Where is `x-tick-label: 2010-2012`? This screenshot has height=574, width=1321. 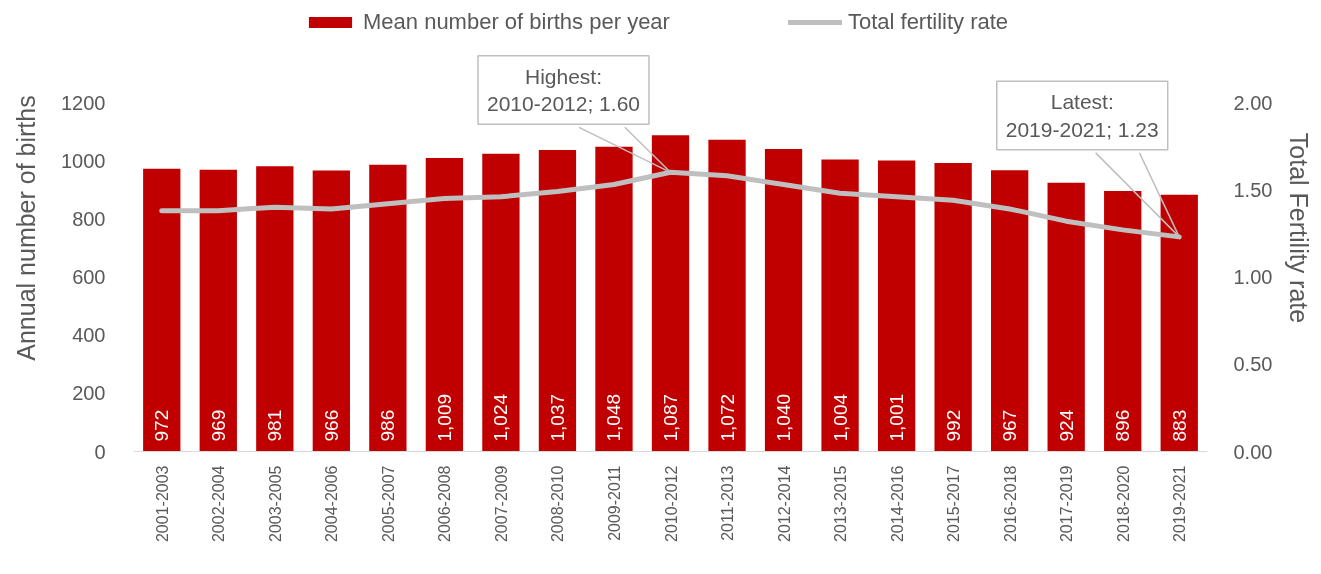
x-tick-label: 2010-2012 is located at coordinates (671, 504).